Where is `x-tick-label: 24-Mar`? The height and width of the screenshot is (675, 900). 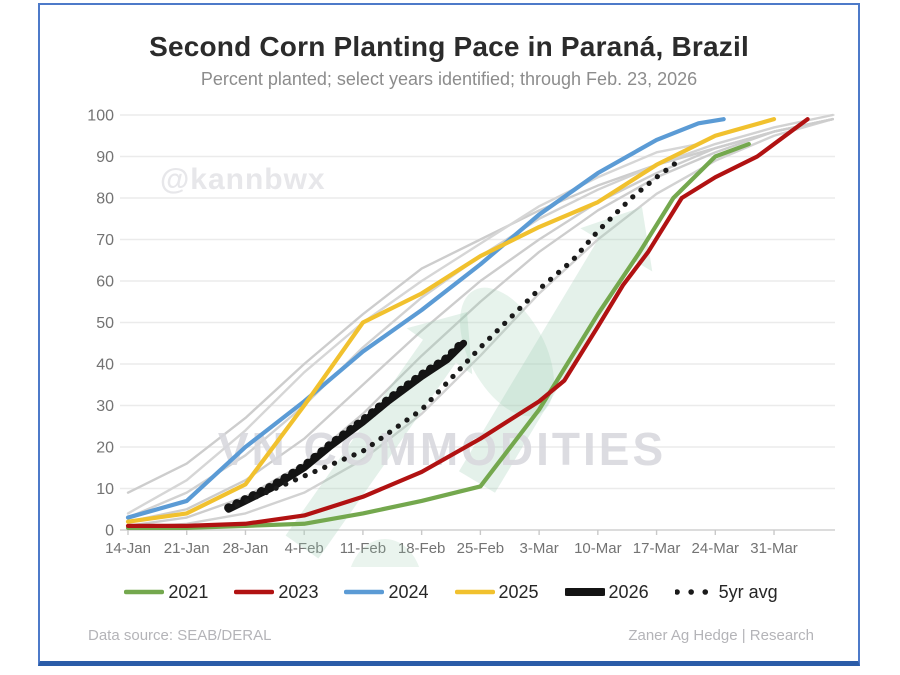 x-tick-label: 24-Mar is located at coordinates (716, 548).